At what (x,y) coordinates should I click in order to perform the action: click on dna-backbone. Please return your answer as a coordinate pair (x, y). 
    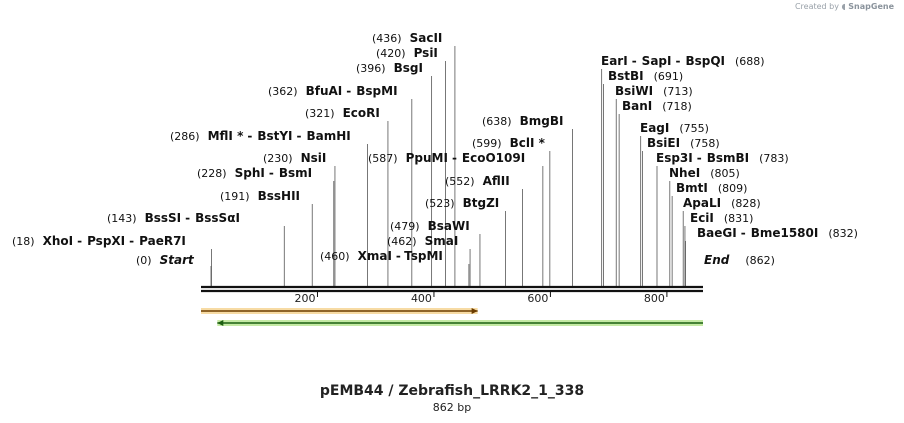
    Looking at the image, I should click on (452, 289).